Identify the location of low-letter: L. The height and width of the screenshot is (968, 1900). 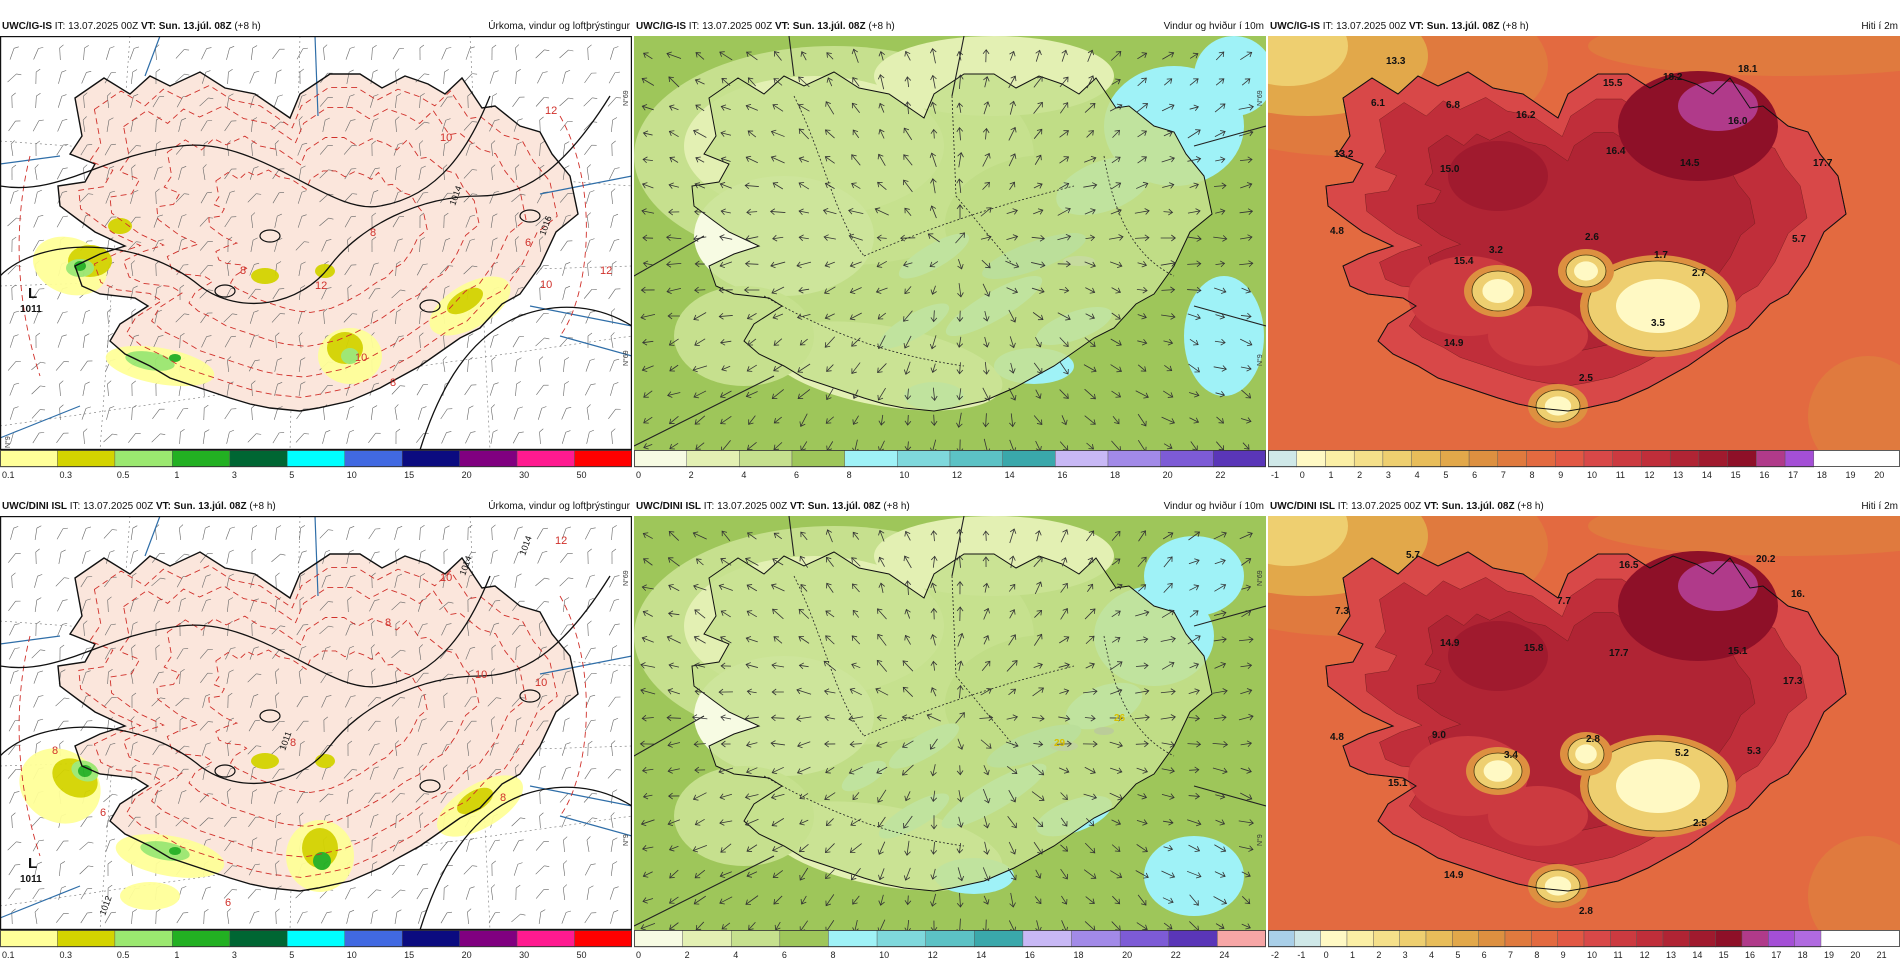
(32, 293).